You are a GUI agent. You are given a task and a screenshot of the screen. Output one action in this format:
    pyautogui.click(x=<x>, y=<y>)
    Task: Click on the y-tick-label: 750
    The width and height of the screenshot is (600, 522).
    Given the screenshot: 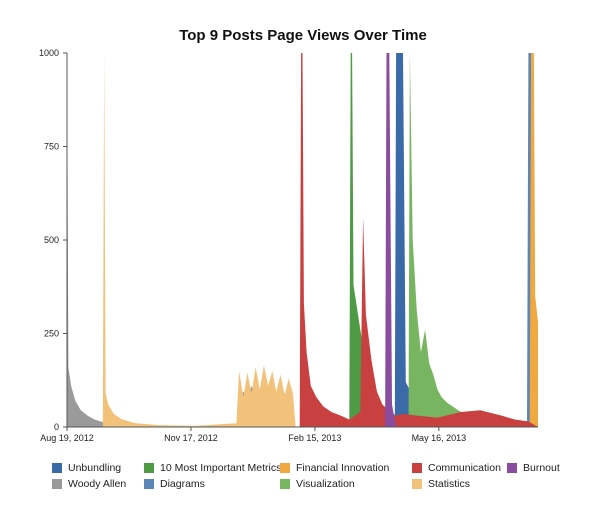 What is the action you would take?
    pyautogui.click(x=51, y=147)
    